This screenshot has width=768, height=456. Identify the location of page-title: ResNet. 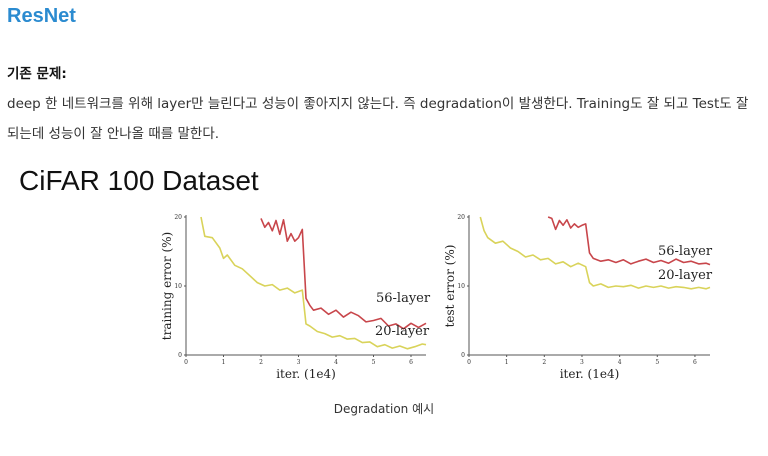
(41, 16).